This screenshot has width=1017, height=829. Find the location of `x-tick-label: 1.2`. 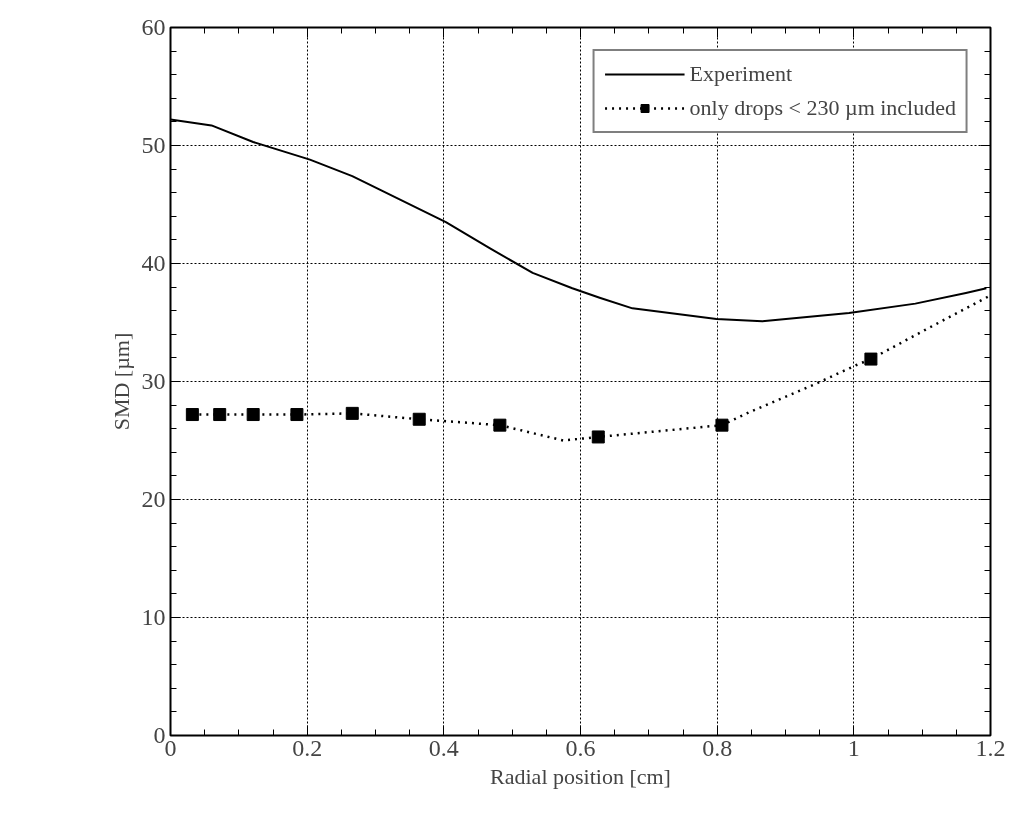

x-tick-label: 1.2 is located at coordinates (990, 747).